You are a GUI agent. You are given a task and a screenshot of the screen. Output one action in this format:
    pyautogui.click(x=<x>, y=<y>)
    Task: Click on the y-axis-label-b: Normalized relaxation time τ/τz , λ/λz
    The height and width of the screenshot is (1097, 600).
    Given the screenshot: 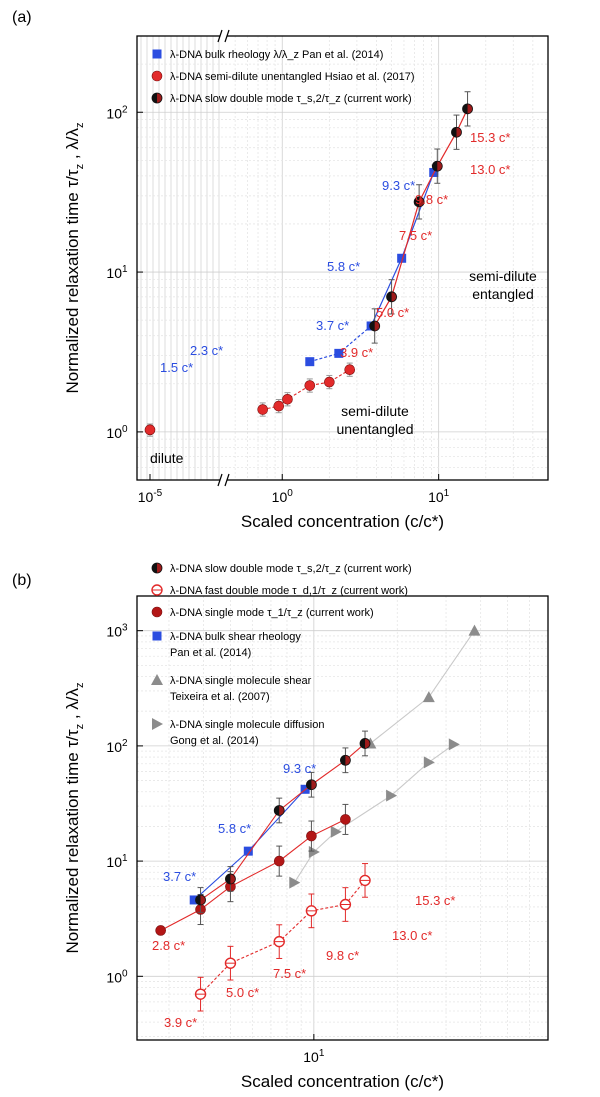 What is the action you would take?
    pyautogui.click(x=74, y=817)
    